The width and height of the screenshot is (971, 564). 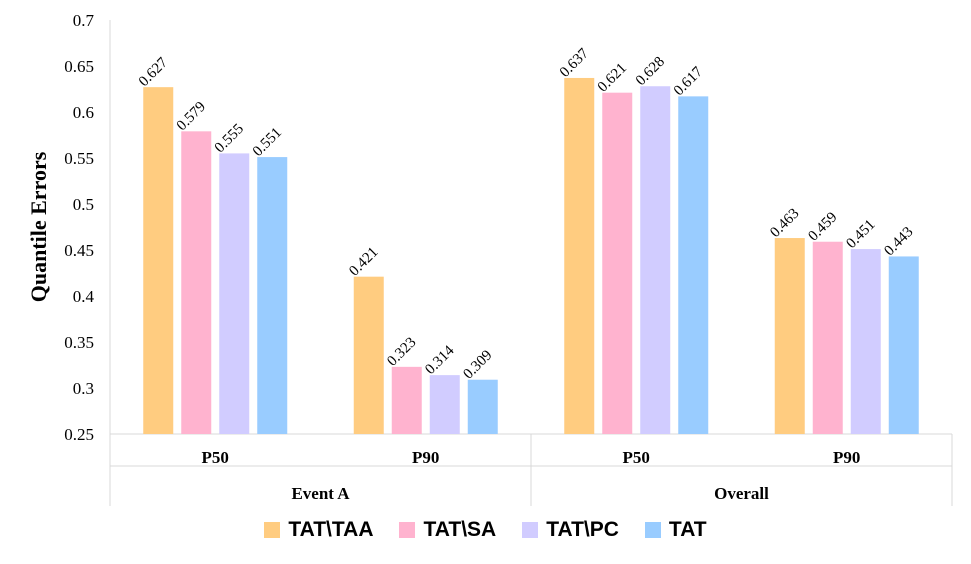 What do you see at coordinates (687, 529) in the screenshot?
I see `legend-label: TAT` at bounding box center [687, 529].